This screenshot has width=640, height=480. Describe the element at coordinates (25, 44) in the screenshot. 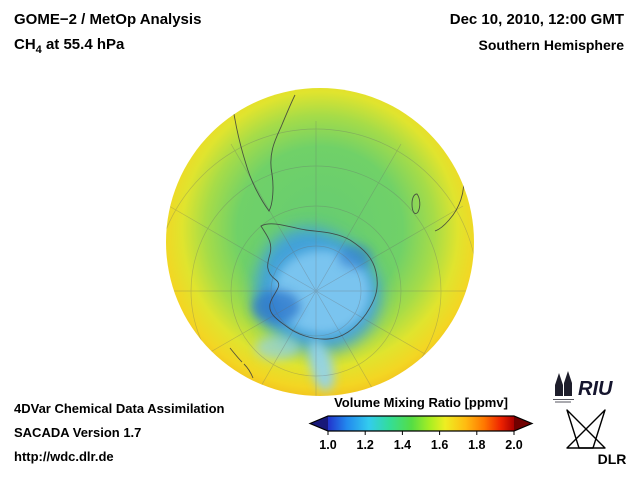

I see `species-symbol: CH` at that location.